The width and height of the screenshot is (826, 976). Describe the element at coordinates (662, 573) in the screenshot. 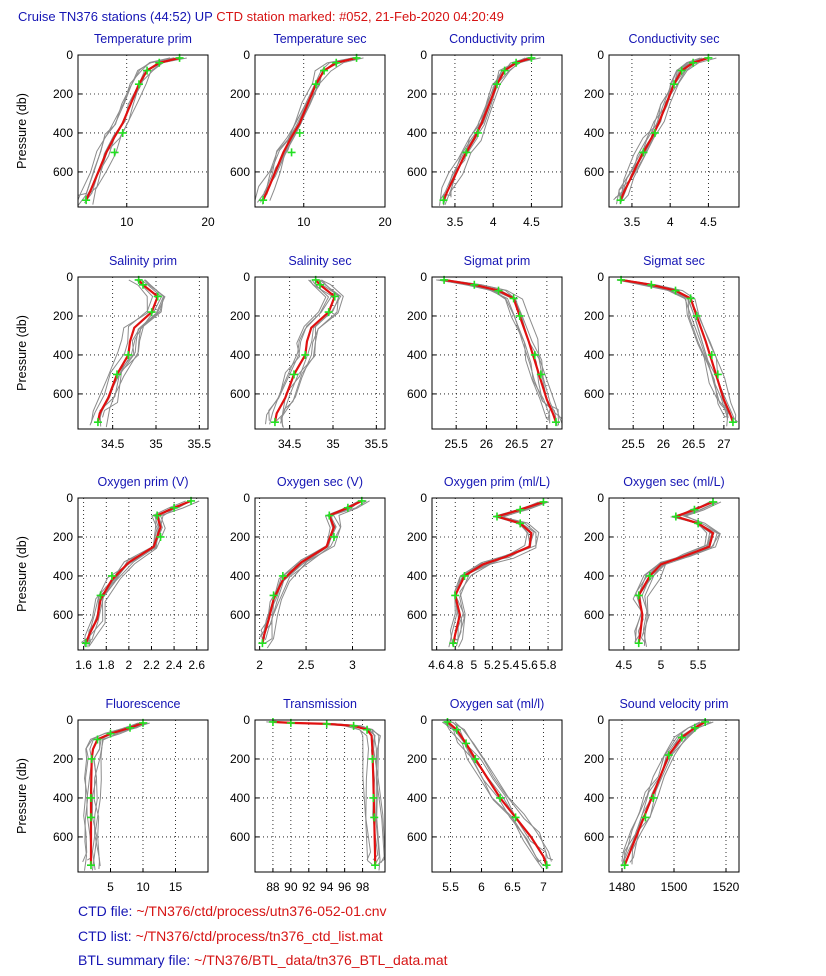

I see `chart-panel-11: 4.5 5 5.5 0 200 400 600 Oxygen sec (ml/L)` at that location.